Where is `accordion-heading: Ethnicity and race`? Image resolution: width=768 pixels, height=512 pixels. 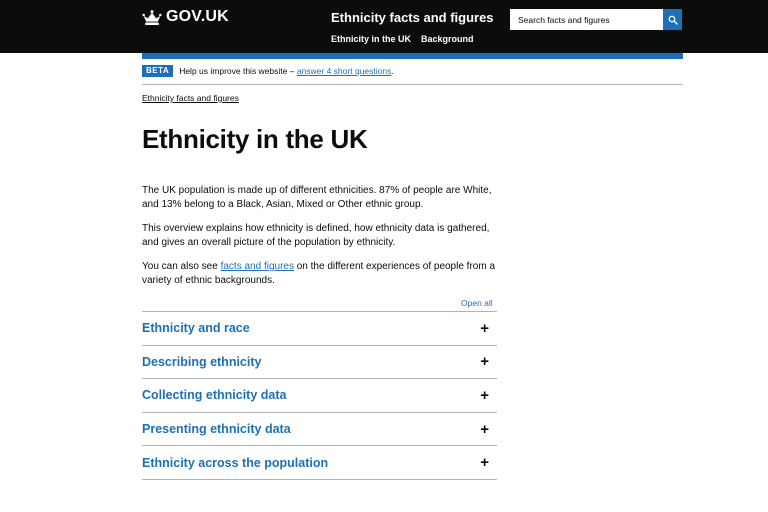 accordion-heading: Ethnicity and race is located at coordinates (196, 328).